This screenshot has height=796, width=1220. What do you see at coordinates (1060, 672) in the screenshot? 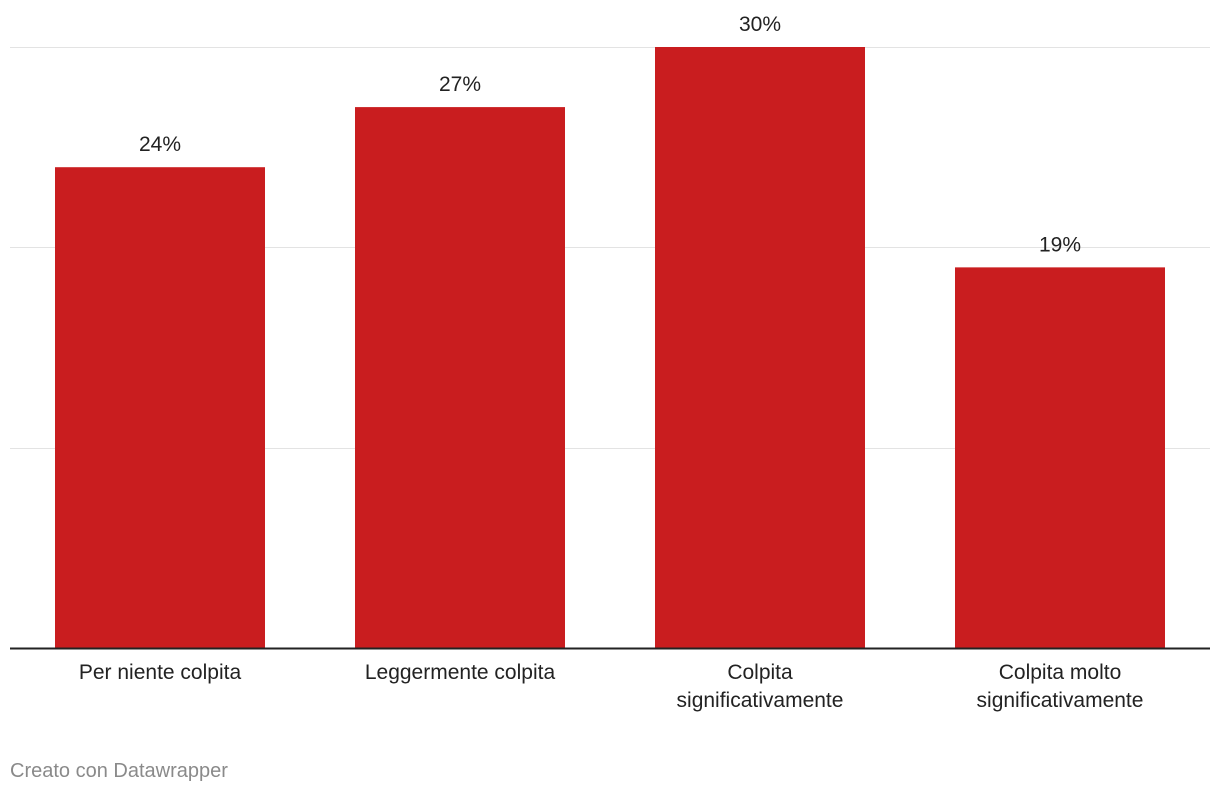
I see `category-label: Colpita molto` at bounding box center [1060, 672].